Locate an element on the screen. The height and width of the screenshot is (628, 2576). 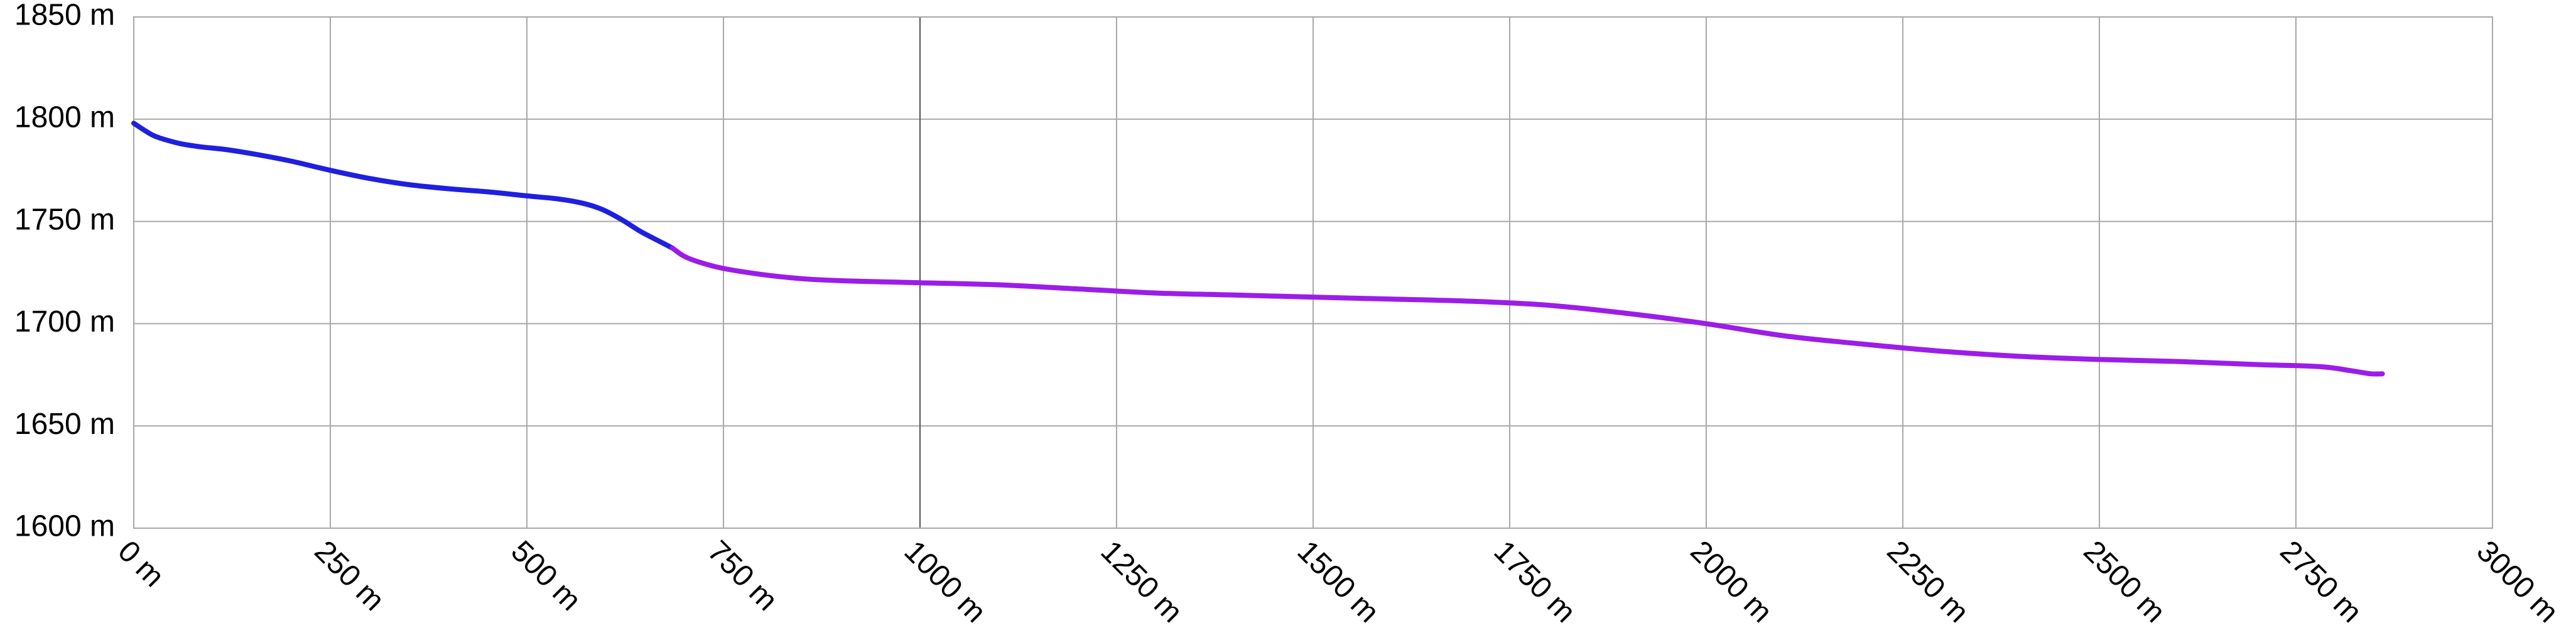
x-tick-label: 1500 m is located at coordinates (1338, 581).